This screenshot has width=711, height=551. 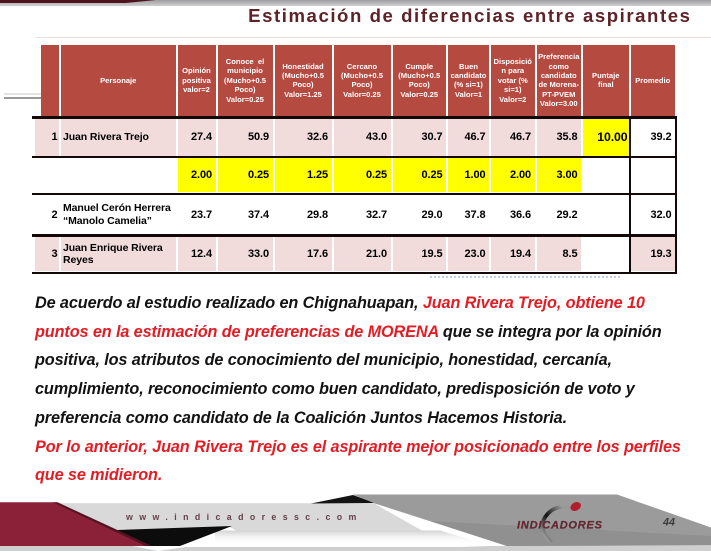 I want to click on svg-text: INDICADORES, so click(x=560, y=526).